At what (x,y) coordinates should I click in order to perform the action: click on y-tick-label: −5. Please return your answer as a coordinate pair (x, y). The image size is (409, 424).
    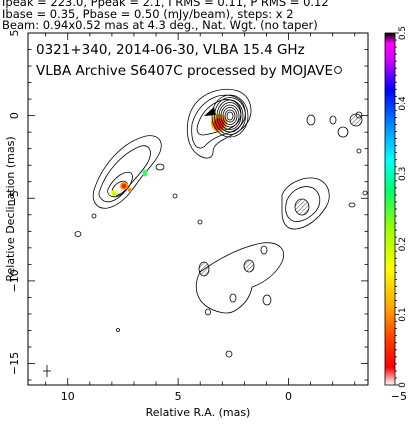
    Looking at the image, I should click on (14, 198).